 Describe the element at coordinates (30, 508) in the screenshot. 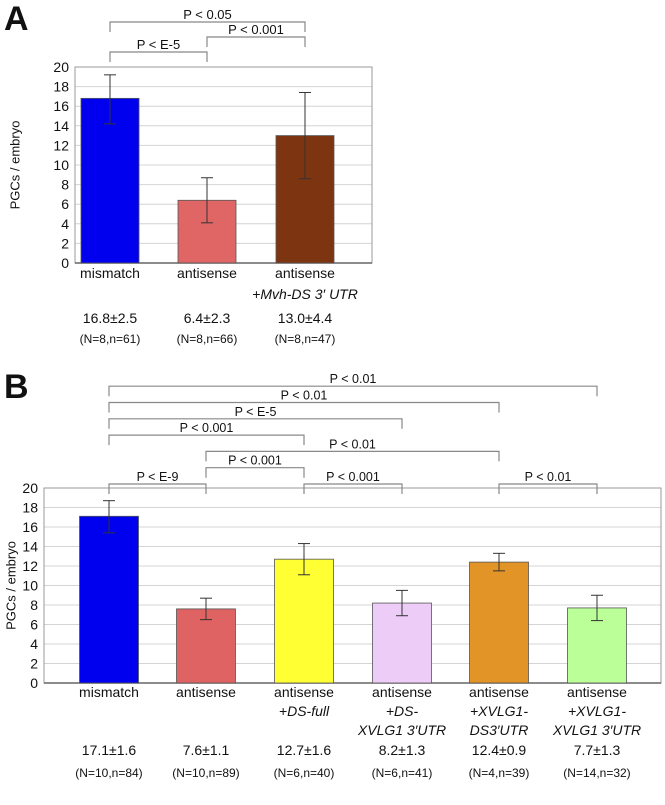

I see `panel-b-y-tick-label: 18` at that location.